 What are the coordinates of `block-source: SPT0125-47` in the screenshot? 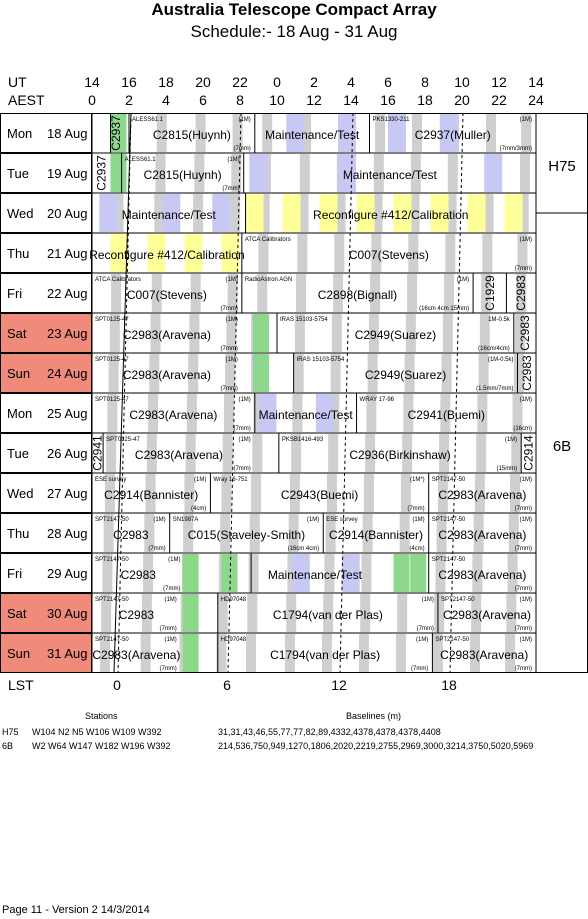 It's located at (112, 400).